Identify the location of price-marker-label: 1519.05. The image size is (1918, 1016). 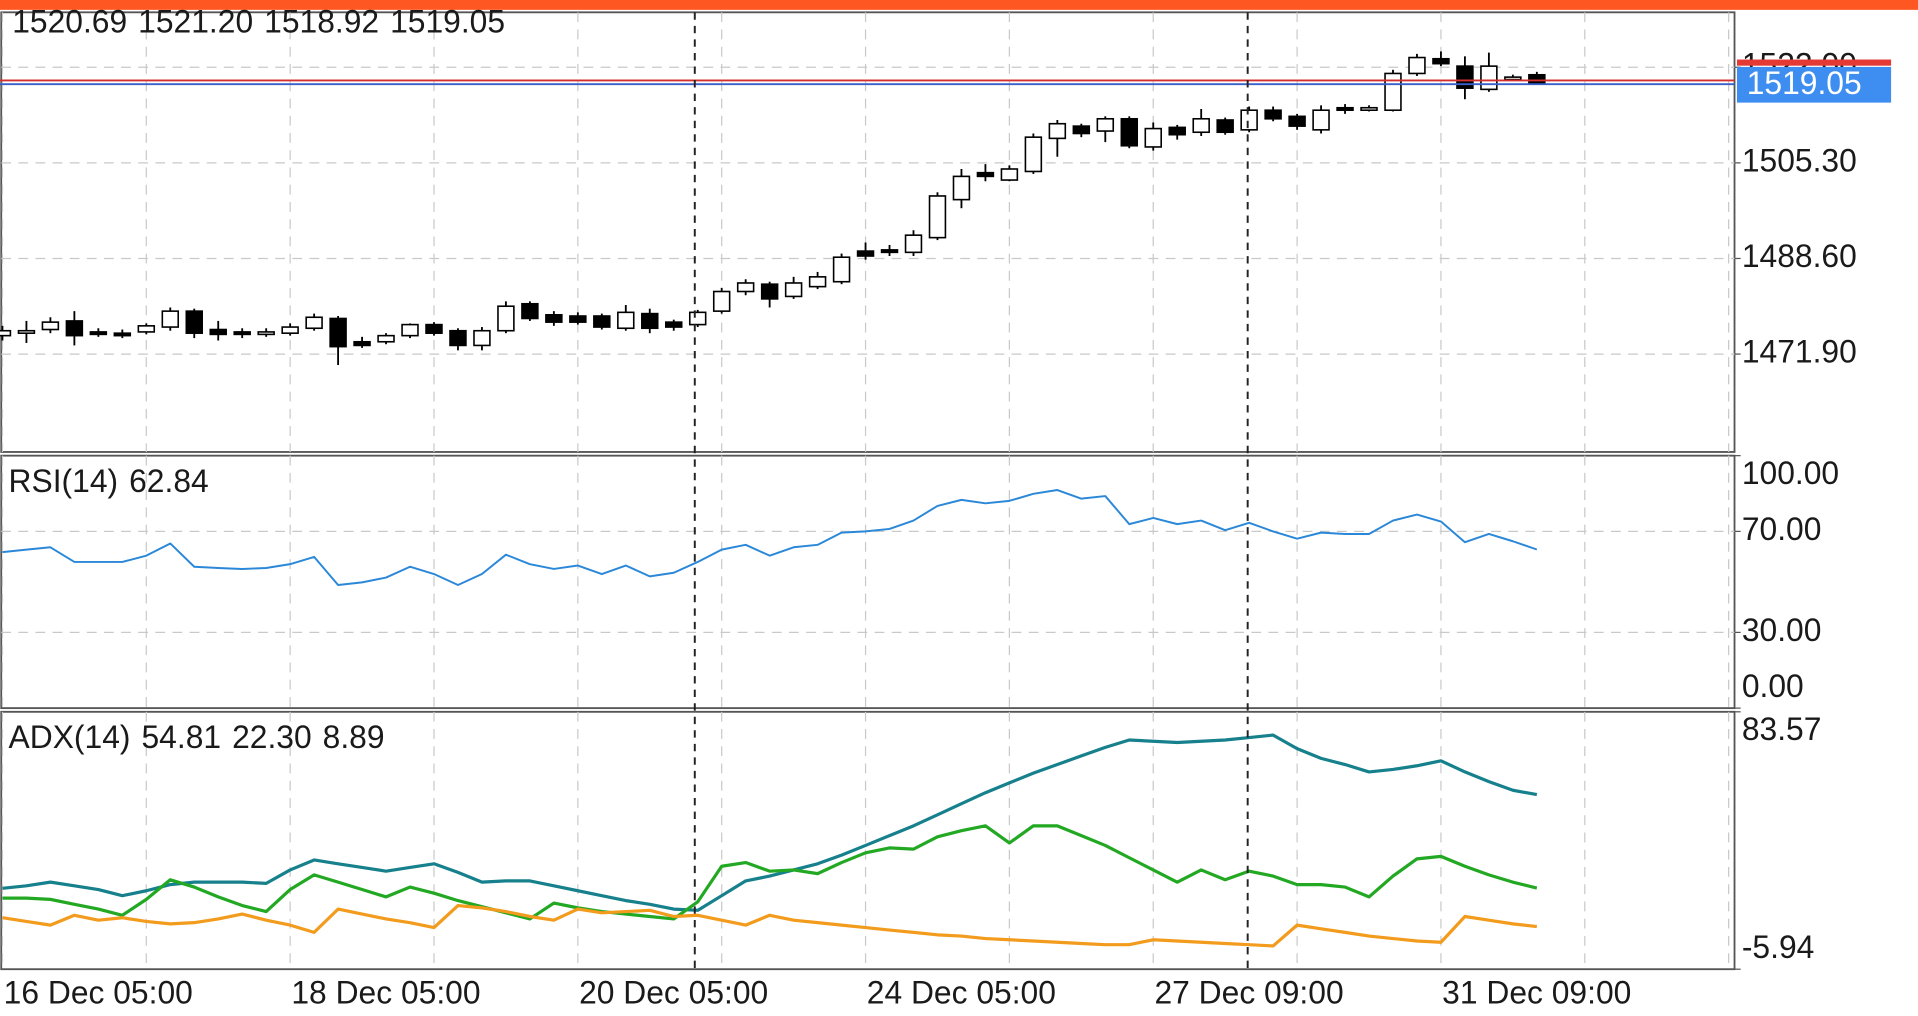
(1804, 83).